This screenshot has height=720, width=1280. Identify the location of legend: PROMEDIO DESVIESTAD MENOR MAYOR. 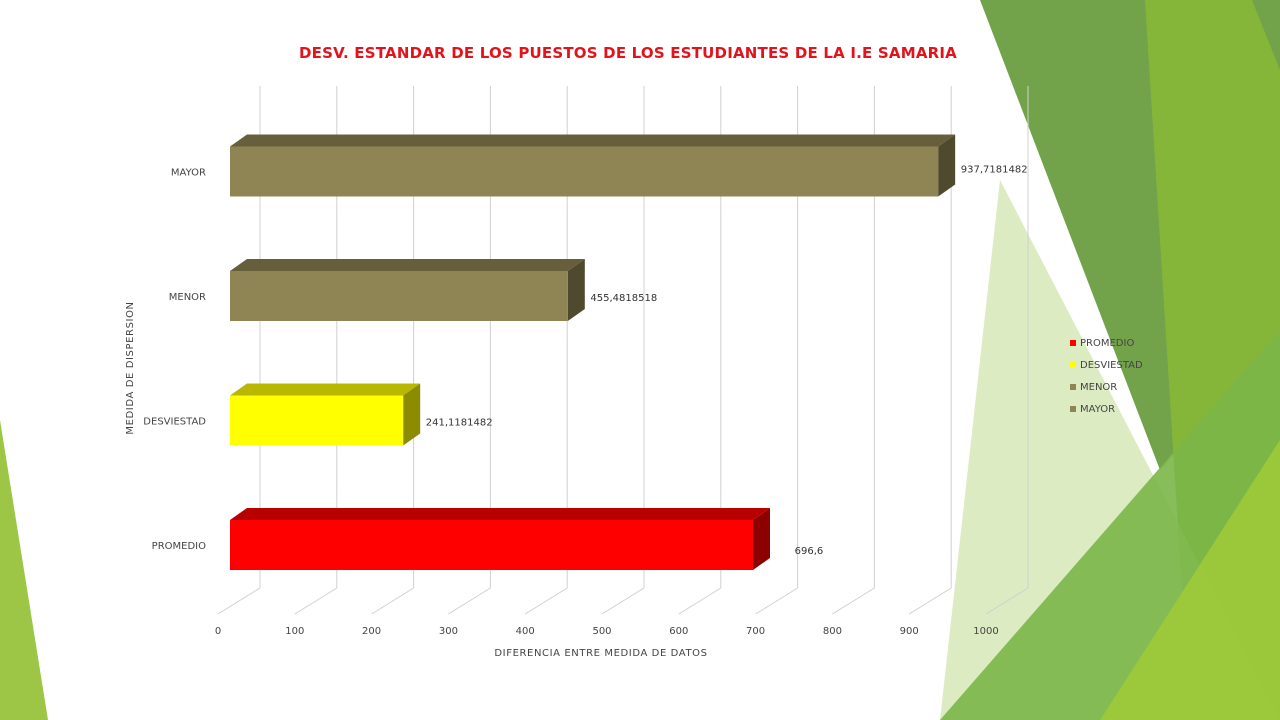
(1106, 376).